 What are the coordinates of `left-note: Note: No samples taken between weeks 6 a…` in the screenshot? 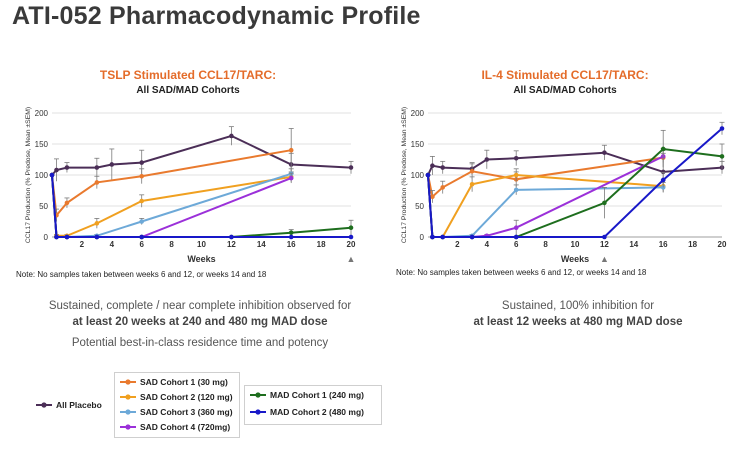 It's located at (141, 274).